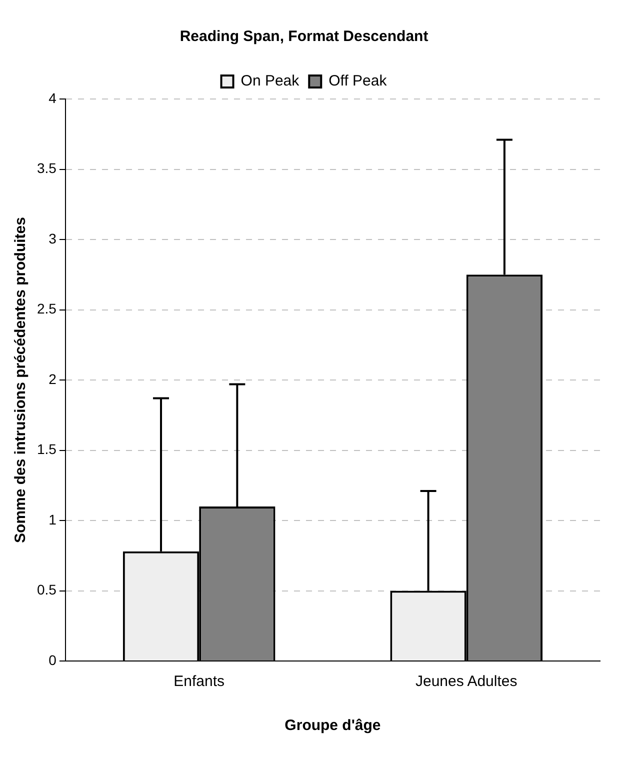  I want to click on y-tick-label: 0, so click(52, 660).